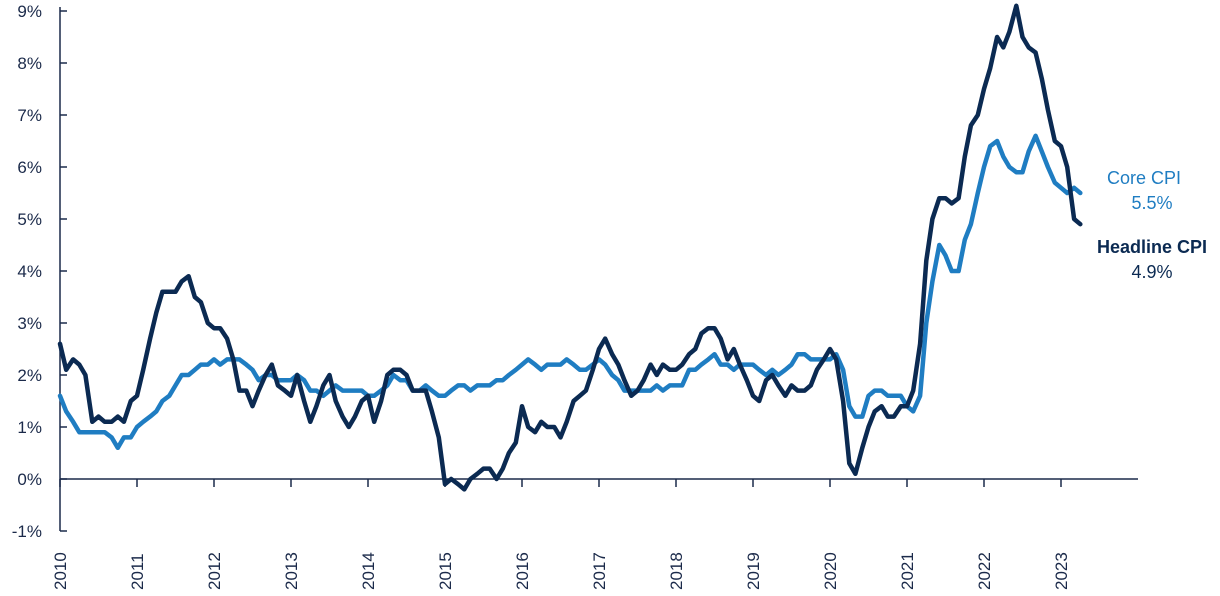 The width and height of the screenshot is (1220, 596). What do you see at coordinates (1144, 178) in the screenshot?
I see `core-cpi-name: Core CPI` at bounding box center [1144, 178].